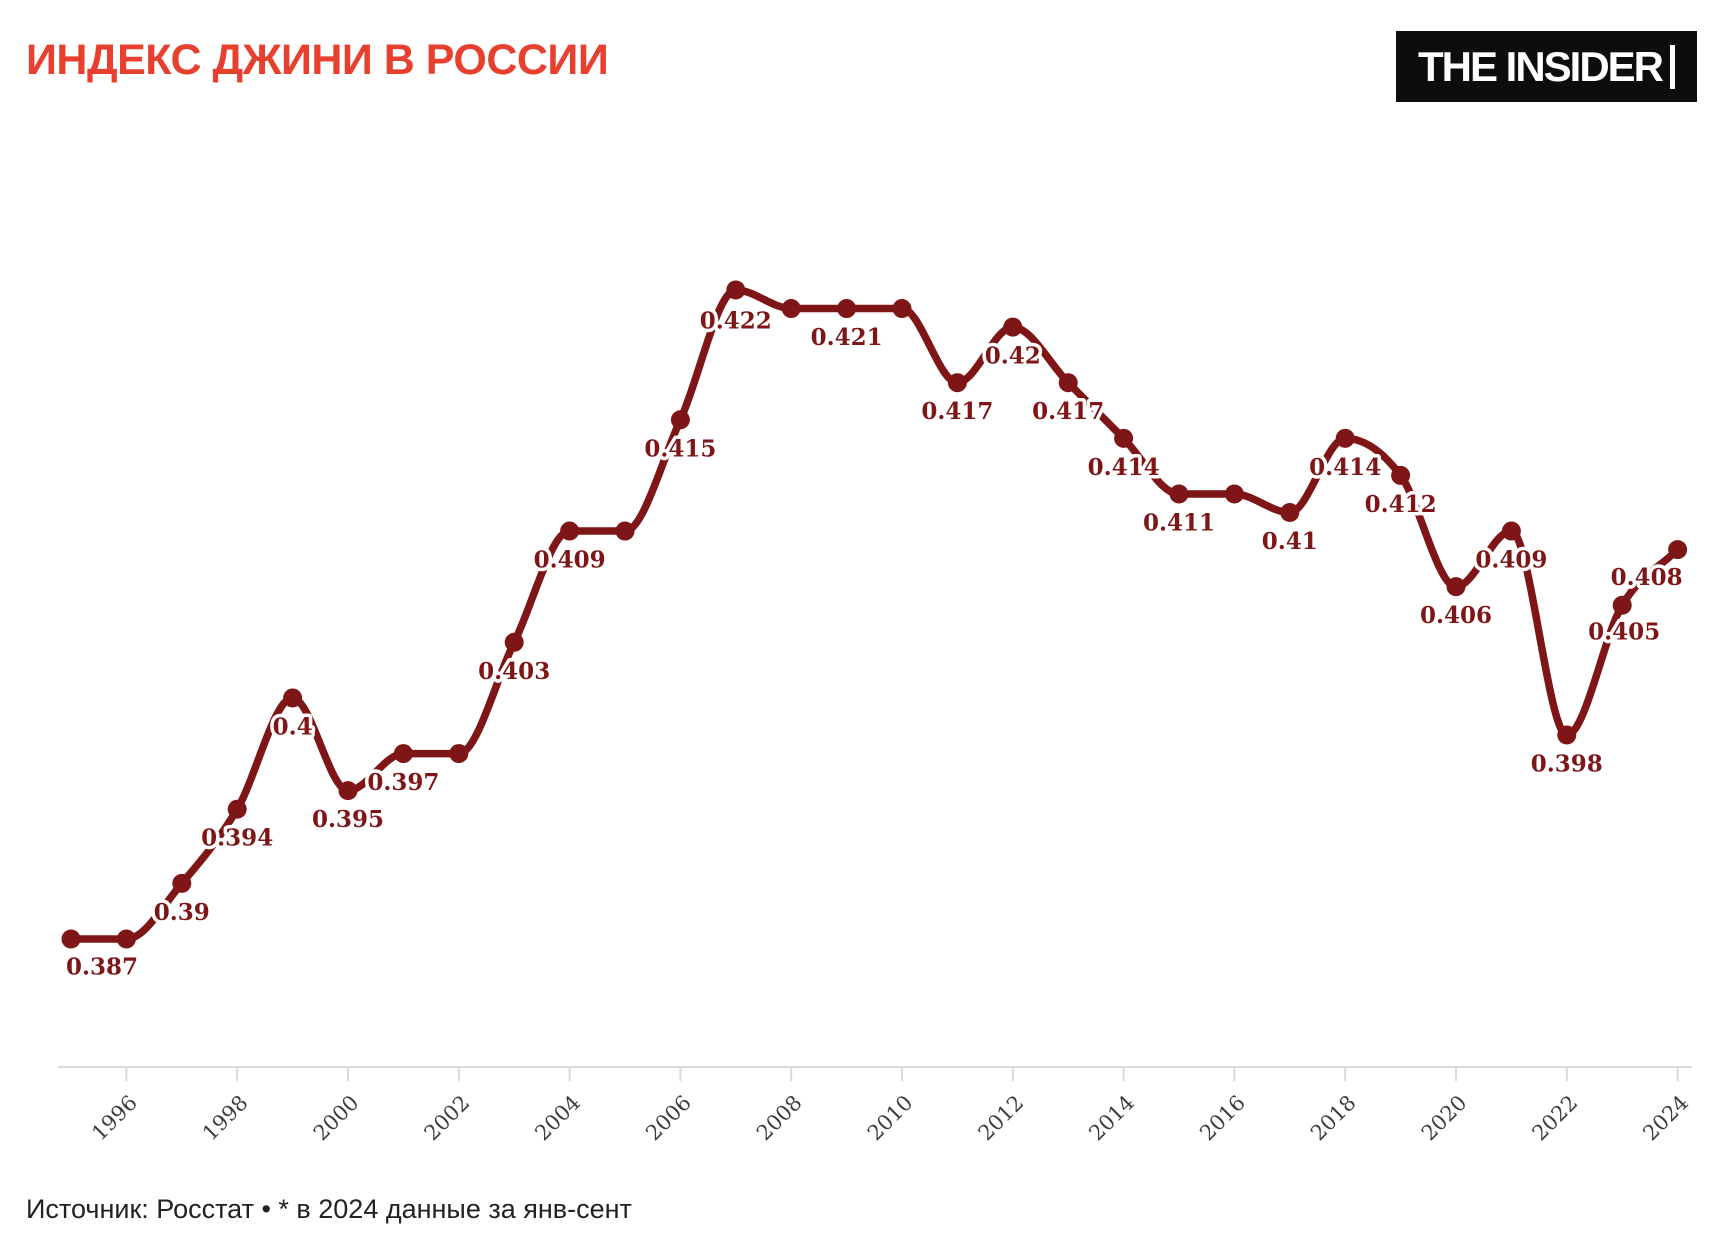  I want to click on data-point-label: 0.408, so click(1647, 577).